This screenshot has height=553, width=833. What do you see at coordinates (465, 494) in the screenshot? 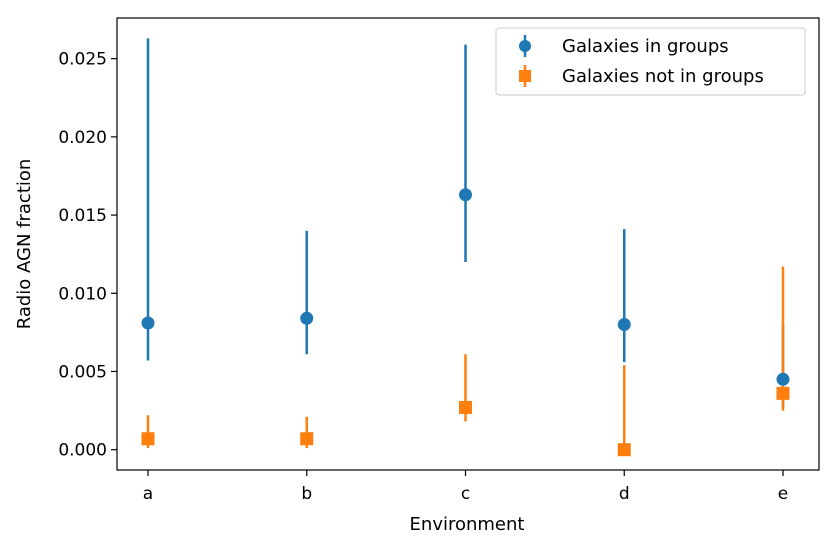
I see `x-tick-label: c` at bounding box center [465, 494].